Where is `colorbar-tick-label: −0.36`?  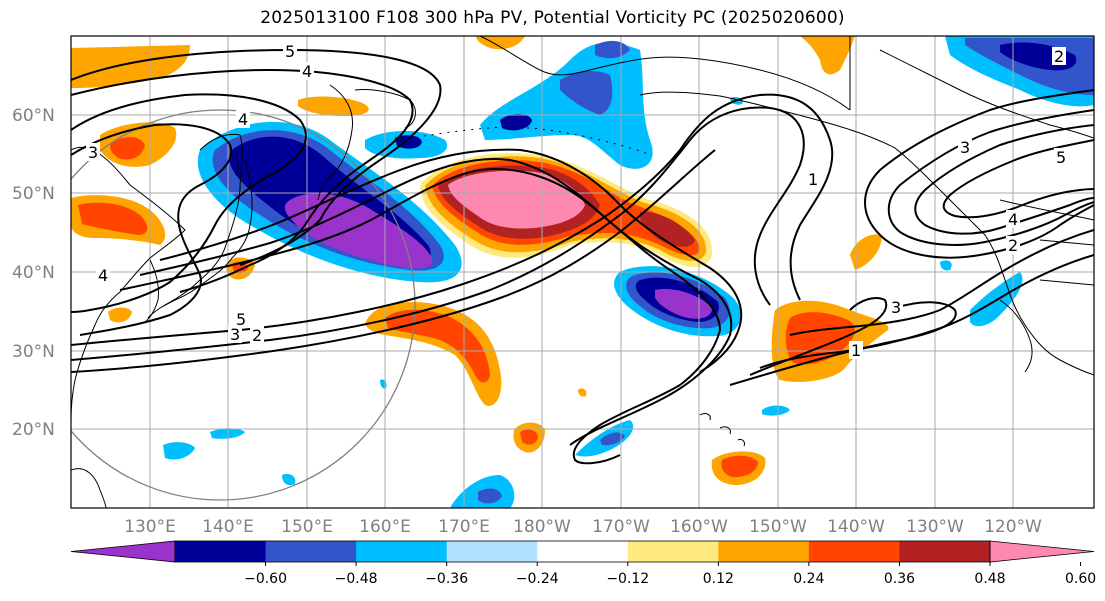
colorbar-tick-label: −0.36 is located at coordinates (446, 579).